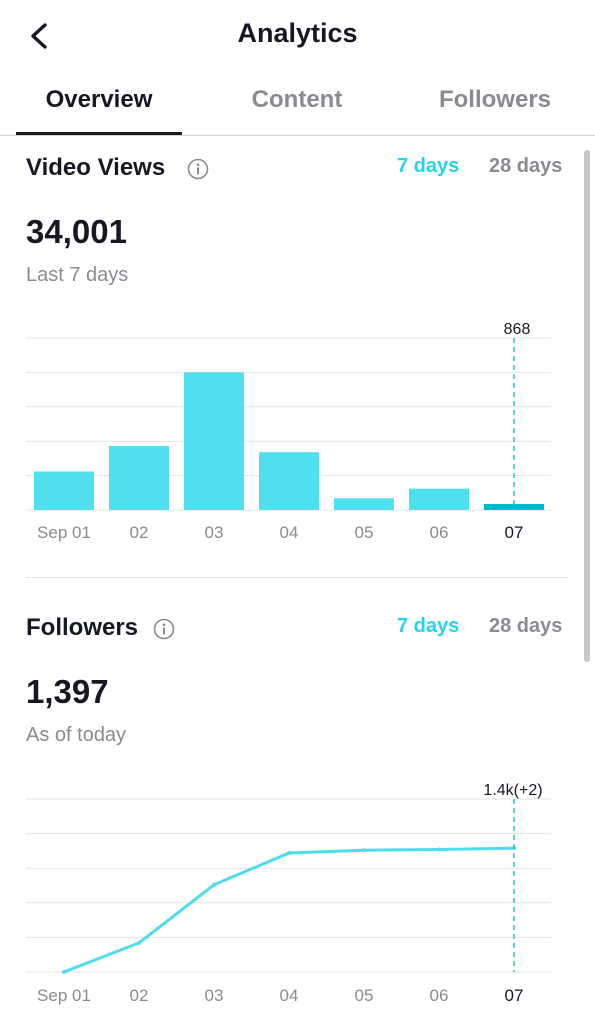 This screenshot has width=595, height=1024. I want to click on video-views-title: Video Views, so click(96, 167).